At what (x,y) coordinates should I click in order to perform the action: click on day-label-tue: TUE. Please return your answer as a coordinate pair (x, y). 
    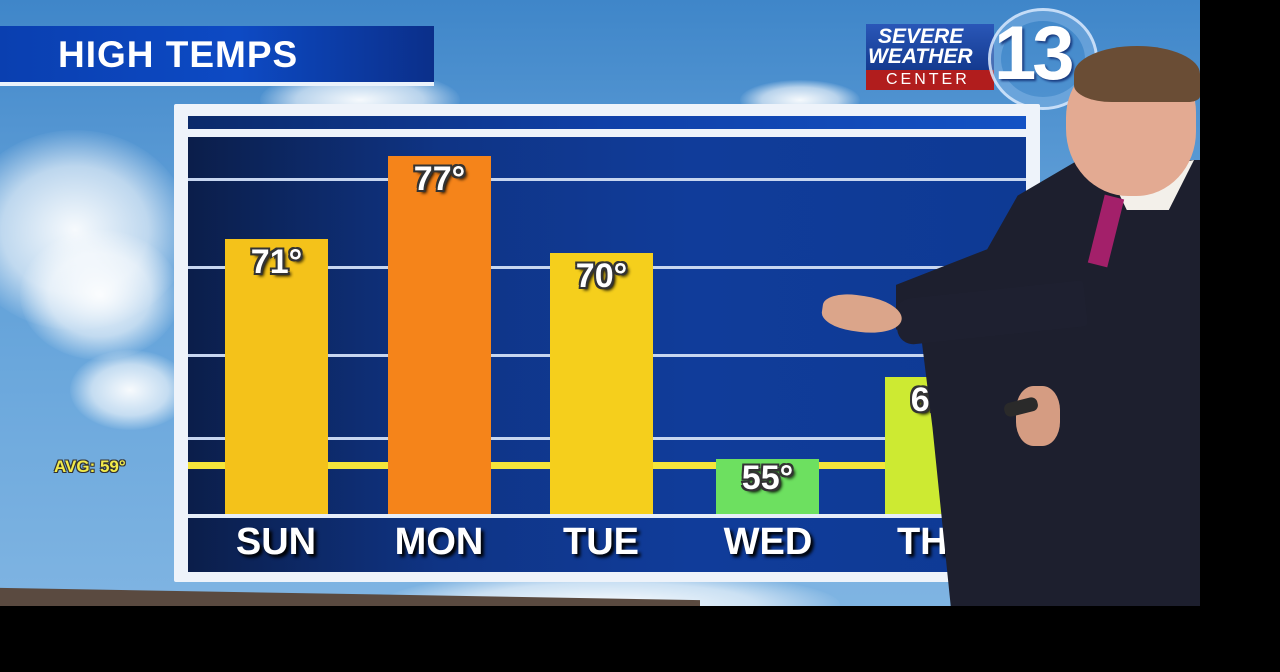
    Looking at the image, I should click on (601, 542).